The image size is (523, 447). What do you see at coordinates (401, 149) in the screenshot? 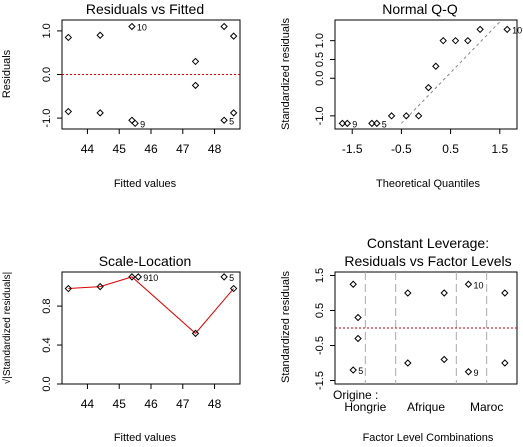
I see `x-tick-label: -0.5` at bounding box center [401, 149].